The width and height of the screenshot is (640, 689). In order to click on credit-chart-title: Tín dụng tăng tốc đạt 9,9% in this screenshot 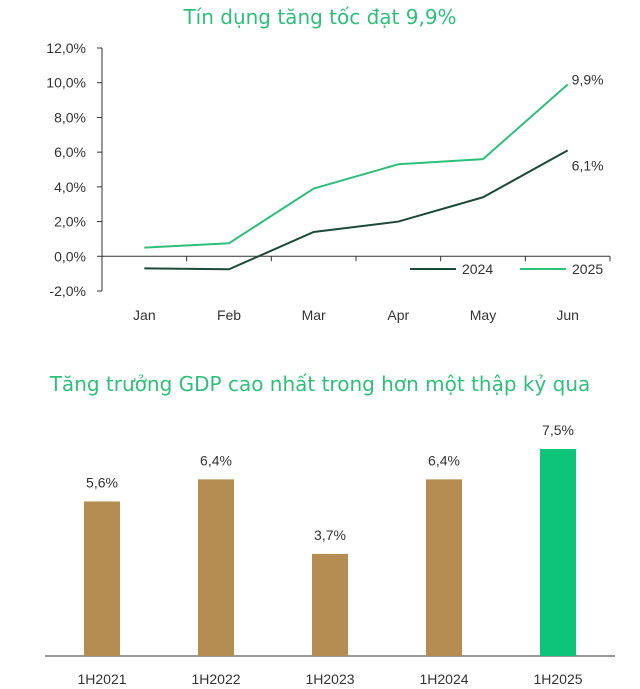, I will do `click(320, 17)`.